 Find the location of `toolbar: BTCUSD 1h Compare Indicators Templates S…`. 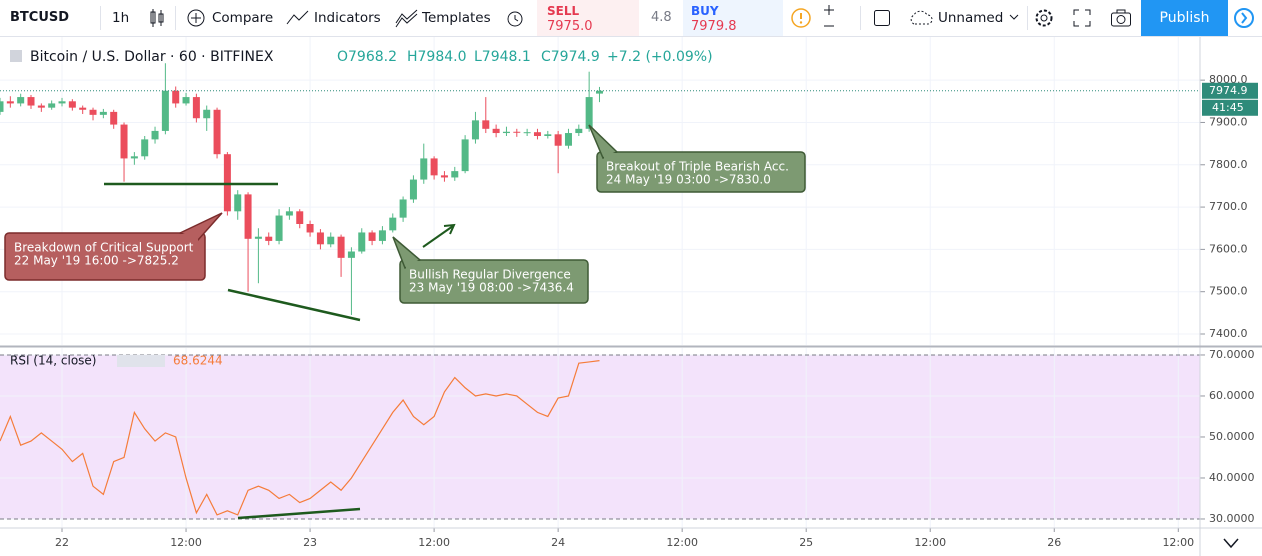

toolbar: BTCUSD 1h Compare Indicators Templates S… is located at coordinates (631, 18).